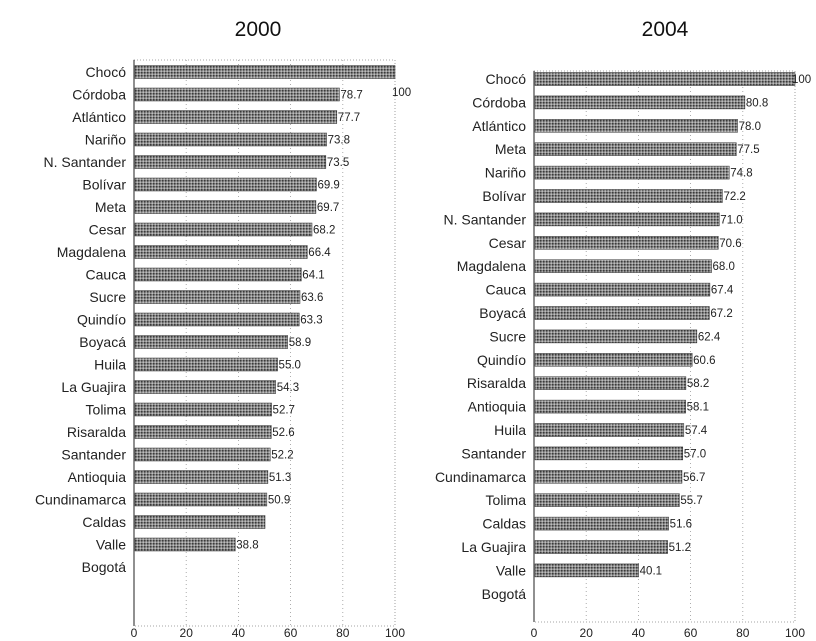  I want to click on value-label: 69.9, so click(328, 186).